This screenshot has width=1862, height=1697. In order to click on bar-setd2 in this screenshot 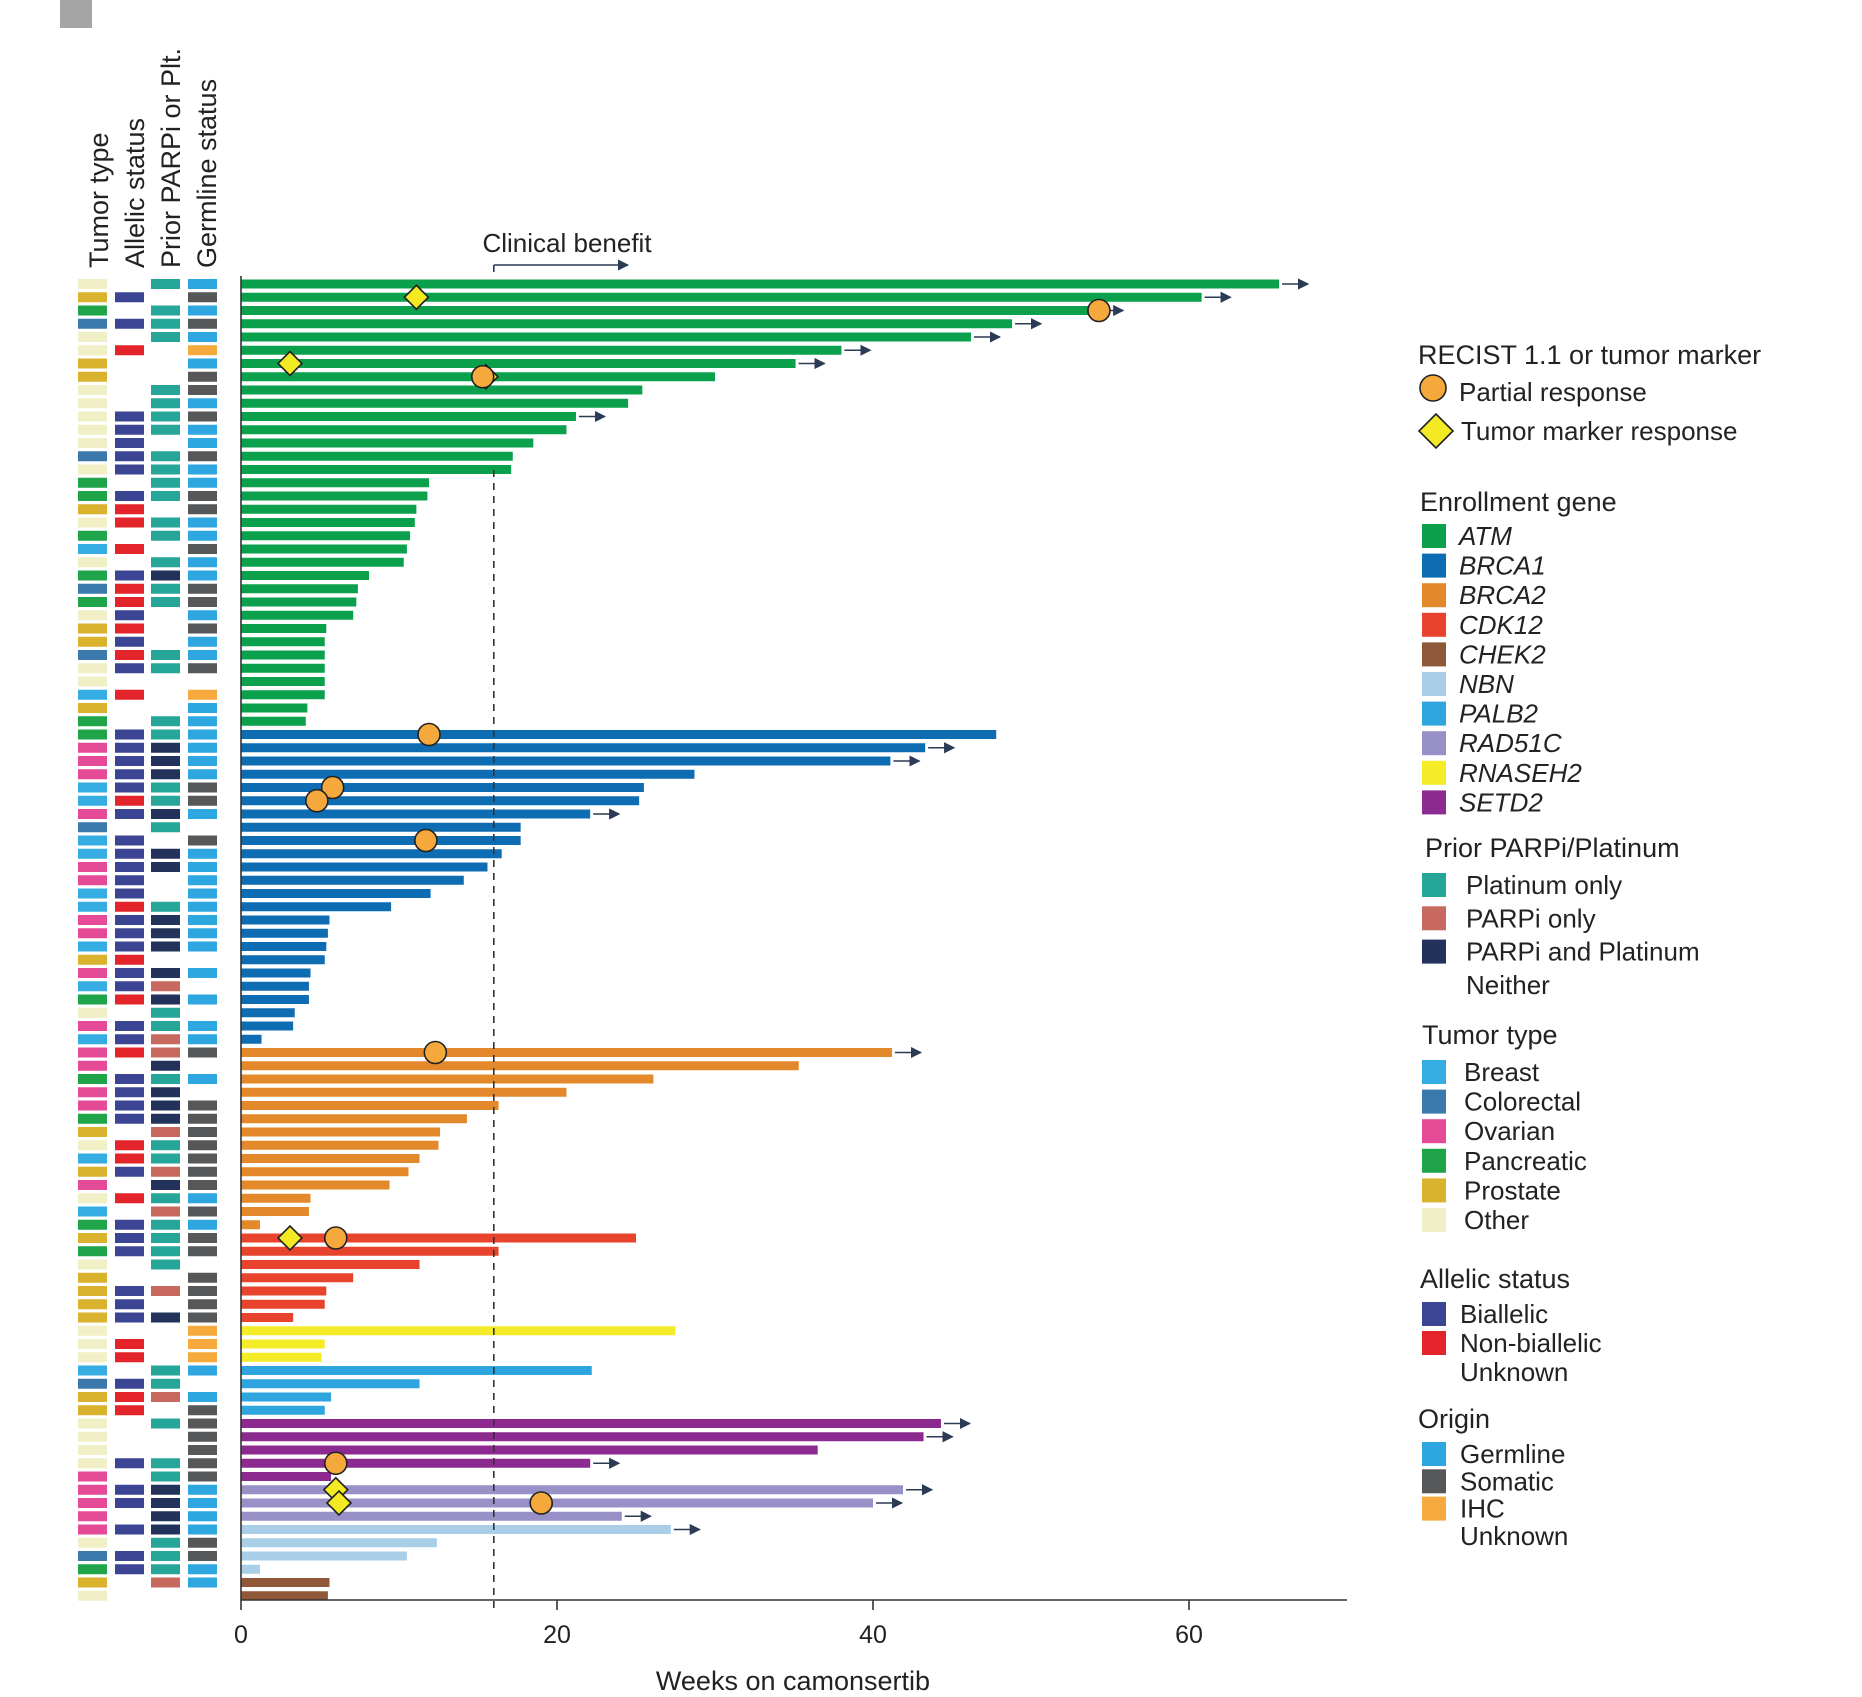, I will do `click(591, 1423)`.